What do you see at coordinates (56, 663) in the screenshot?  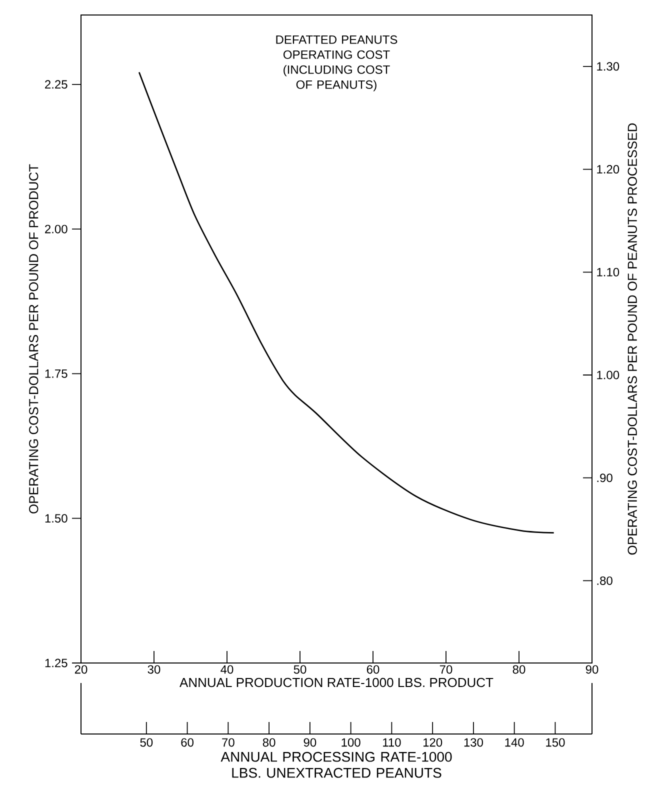 I see `y-tick-label: 1.25` at bounding box center [56, 663].